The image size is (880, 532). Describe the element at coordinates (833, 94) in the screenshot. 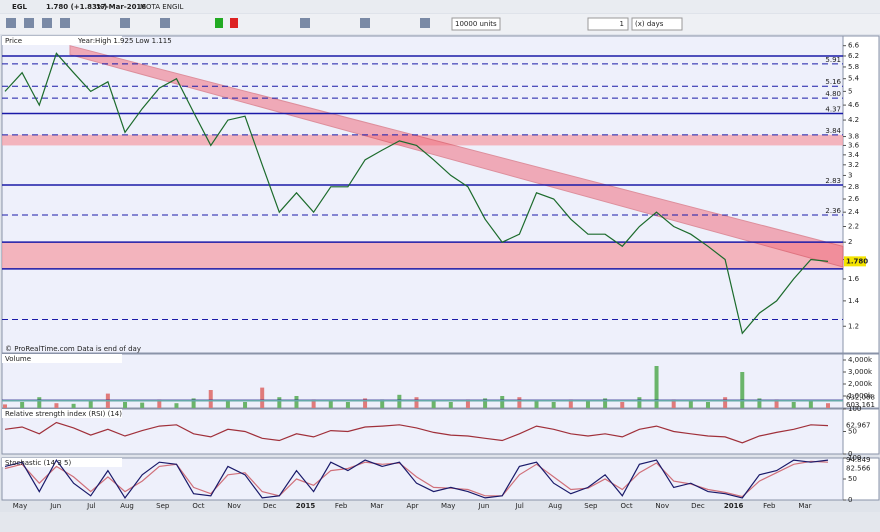

I see `level-label: 4.80` at that location.